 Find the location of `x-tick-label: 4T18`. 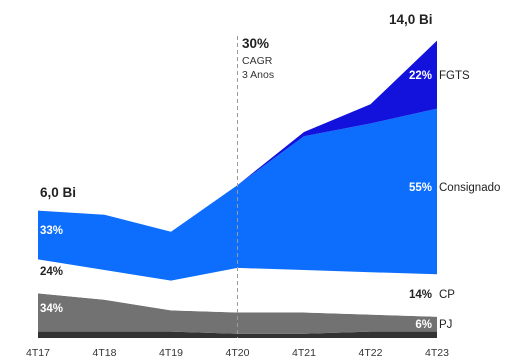

x-tick-label: 4T18 is located at coordinates (105, 353).